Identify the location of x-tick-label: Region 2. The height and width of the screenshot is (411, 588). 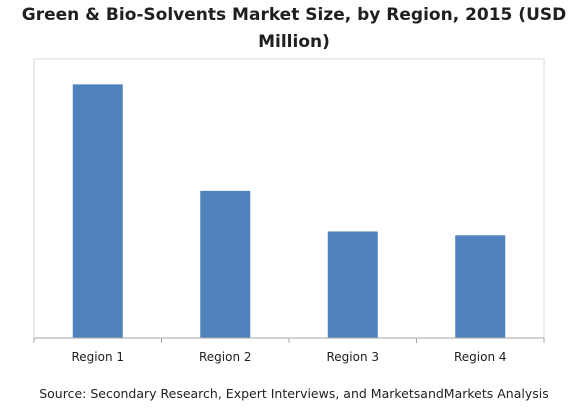
(225, 357).